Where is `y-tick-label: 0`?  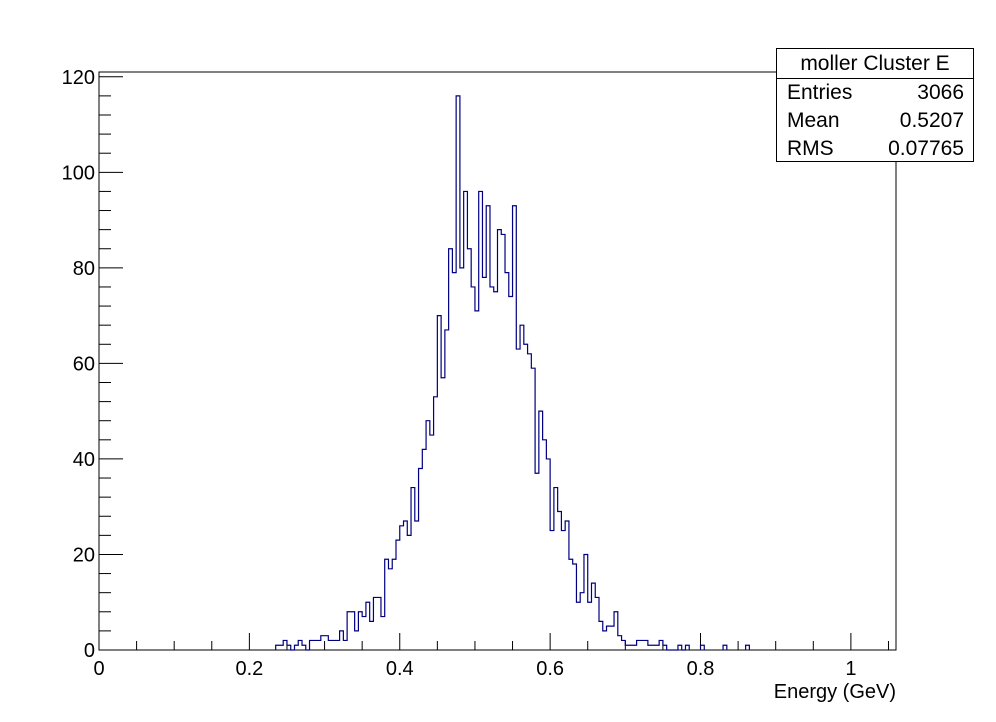
y-tick-label: 0 is located at coordinates (89, 651).